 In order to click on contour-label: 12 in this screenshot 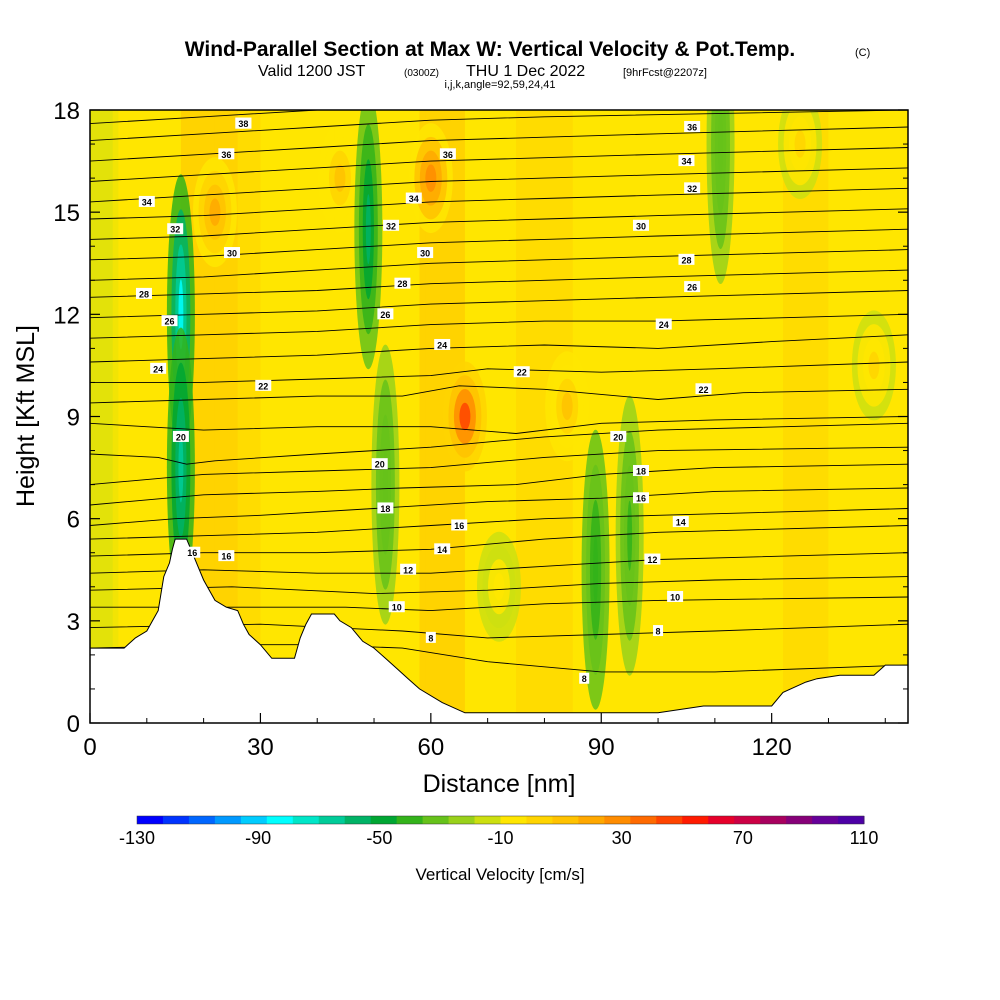, I will do `click(652, 560)`.